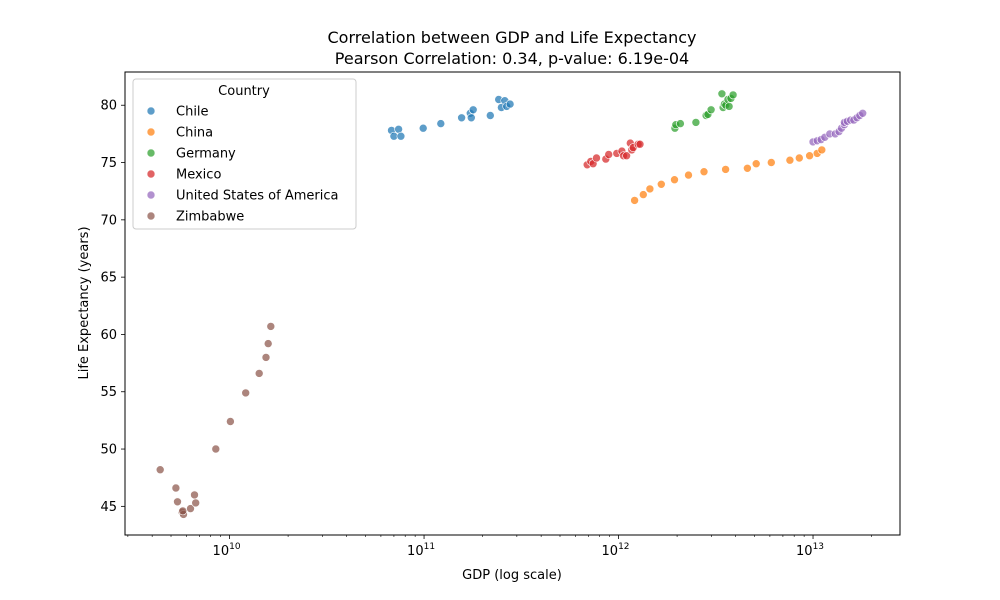  Describe the element at coordinates (235, 547) in the screenshot. I see `x-tick-label-exponent: 10` at that location.